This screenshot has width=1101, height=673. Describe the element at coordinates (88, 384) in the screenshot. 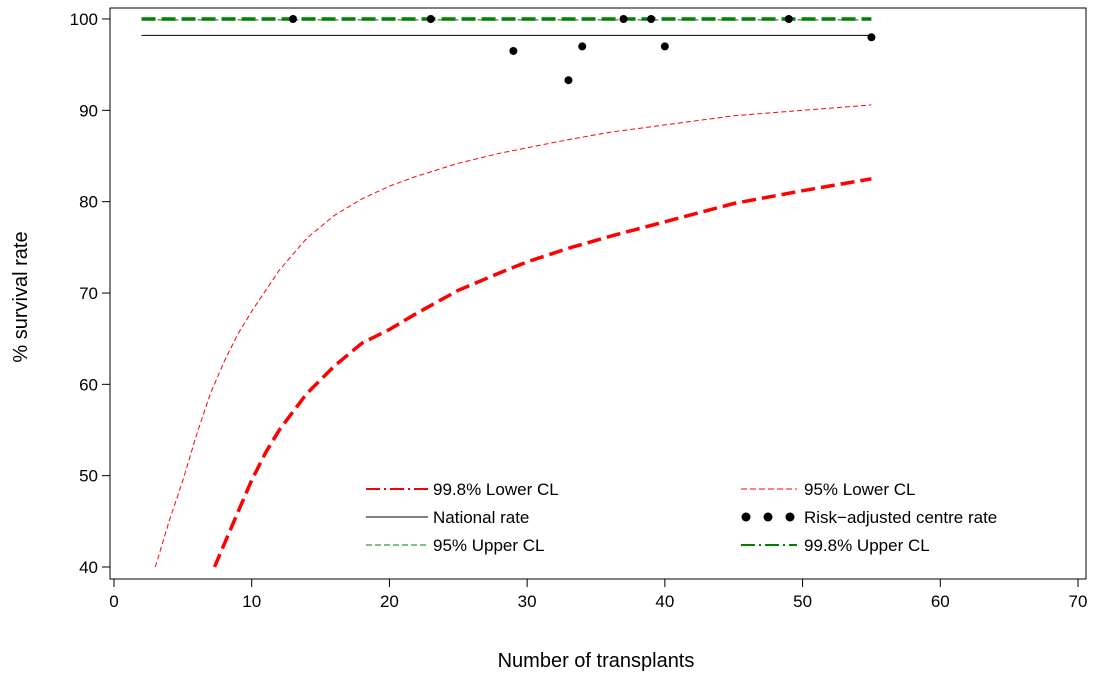

I see `y-tick-label: 60` at that location.